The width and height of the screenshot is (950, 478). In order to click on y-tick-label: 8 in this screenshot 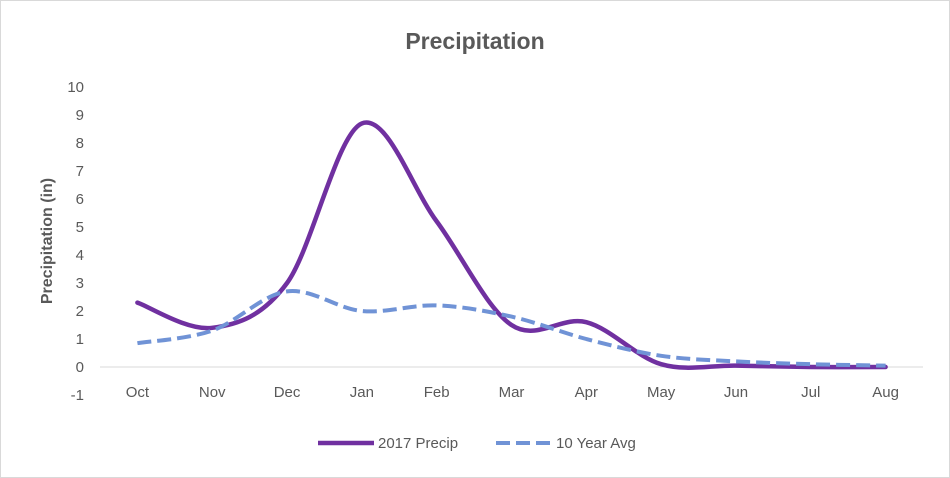, I will do `click(80, 143)`.